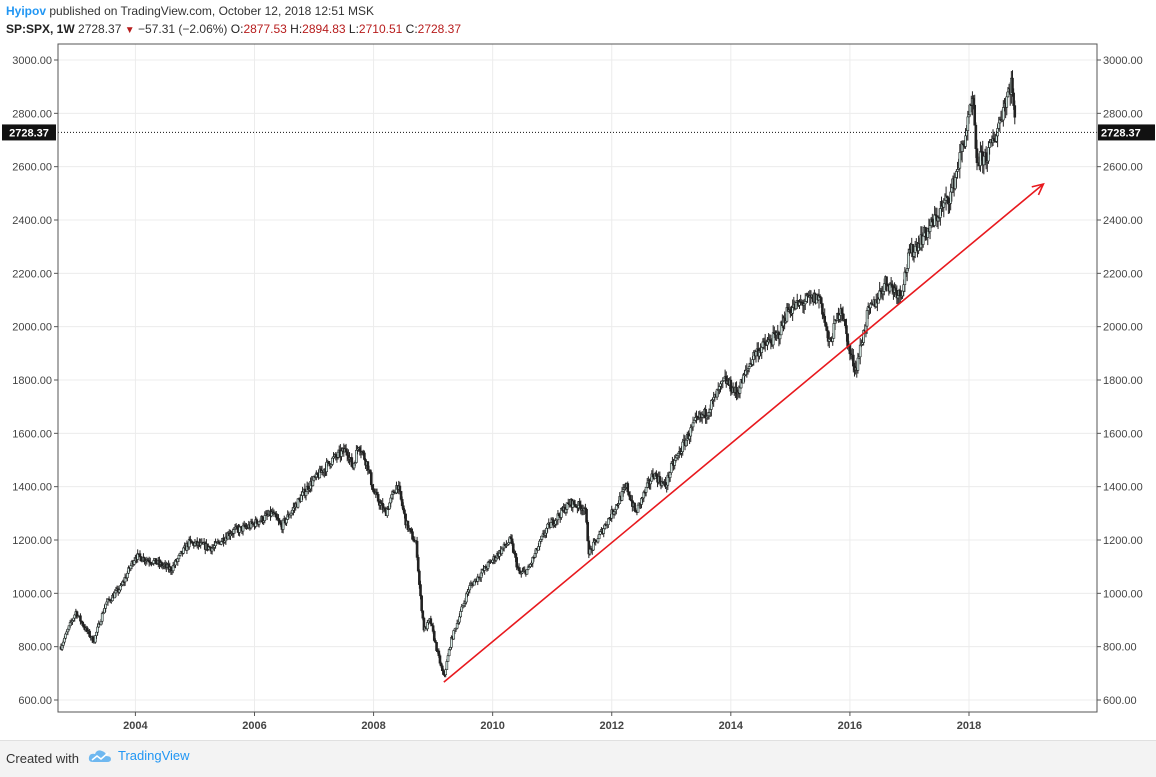 Image resolution: width=1156 pixels, height=777 pixels. I want to click on close-value: 2728.37, so click(439, 29).